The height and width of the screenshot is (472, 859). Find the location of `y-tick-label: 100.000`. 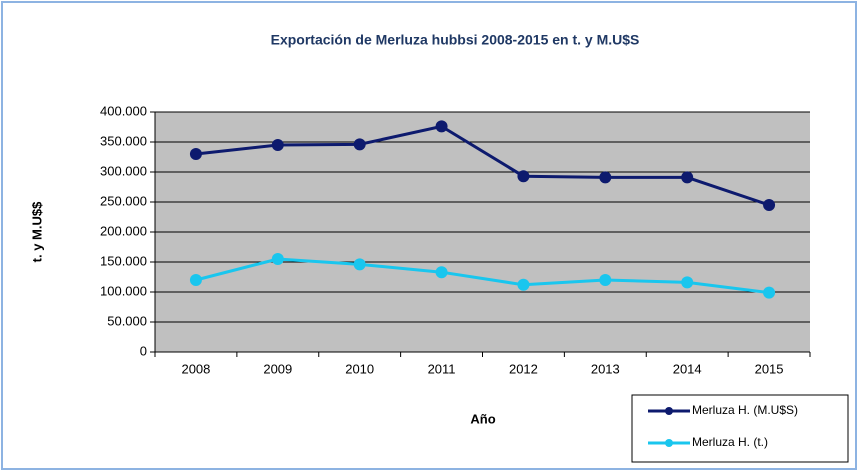

y-tick-label: 100.000 is located at coordinates (123, 290).